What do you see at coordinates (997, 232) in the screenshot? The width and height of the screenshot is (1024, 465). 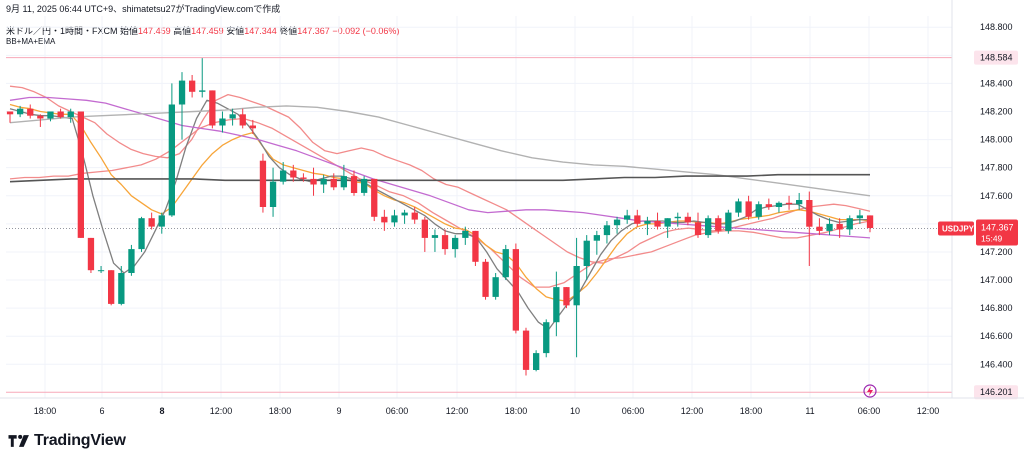 I see `last-price-tag` at bounding box center [997, 232].